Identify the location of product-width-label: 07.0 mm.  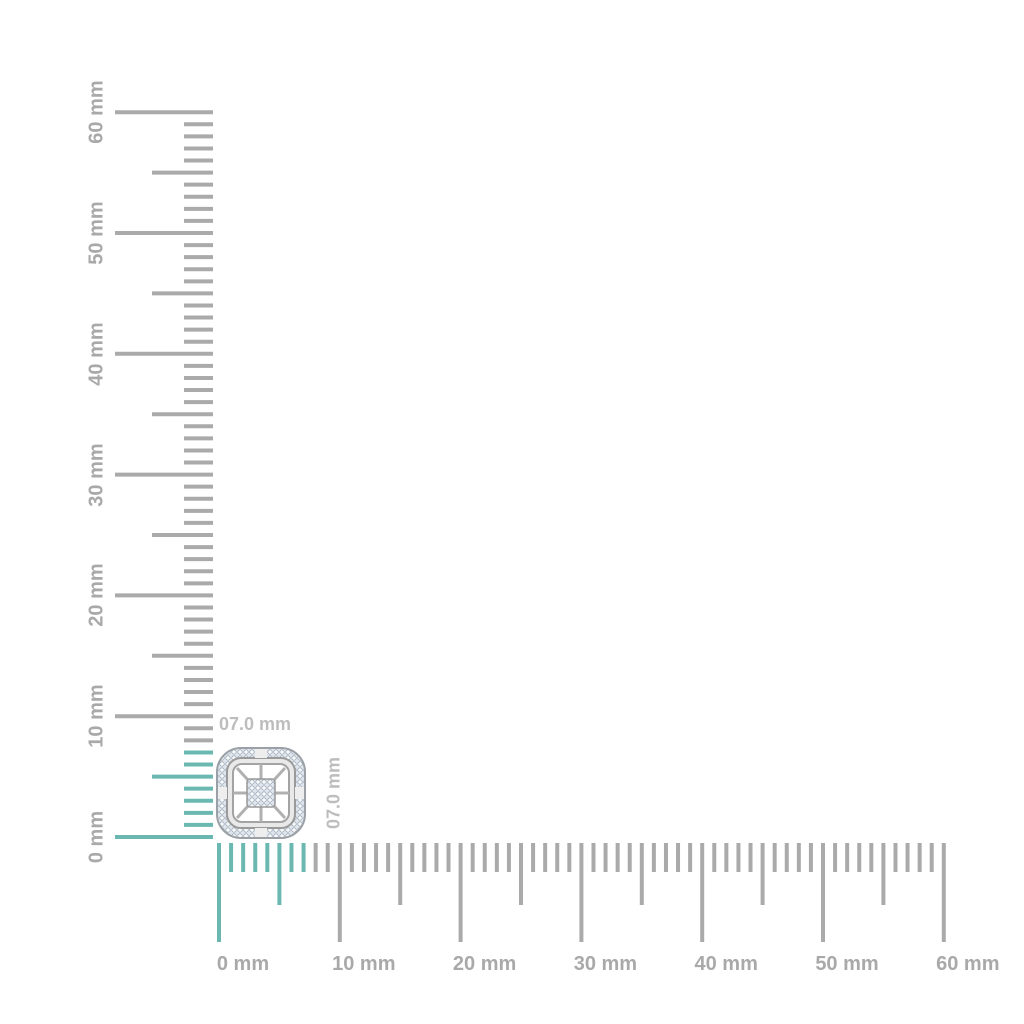
(255, 724).